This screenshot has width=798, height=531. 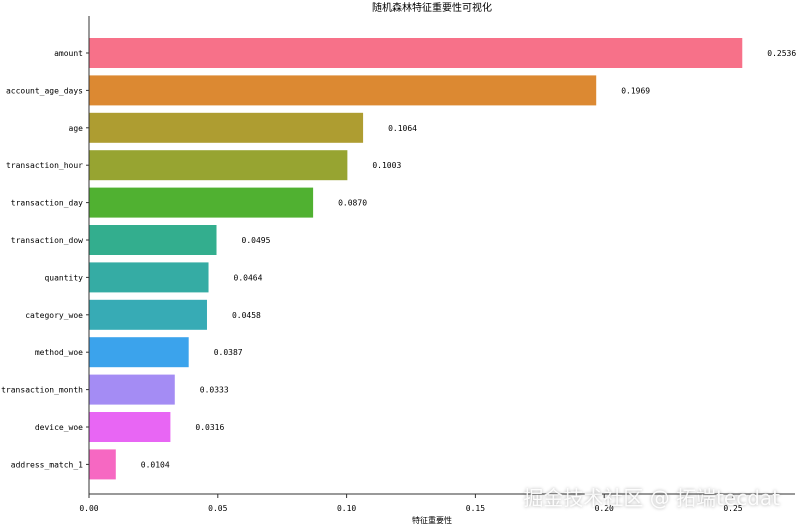 I want to click on bar-device_woe, so click(x=130, y=427).